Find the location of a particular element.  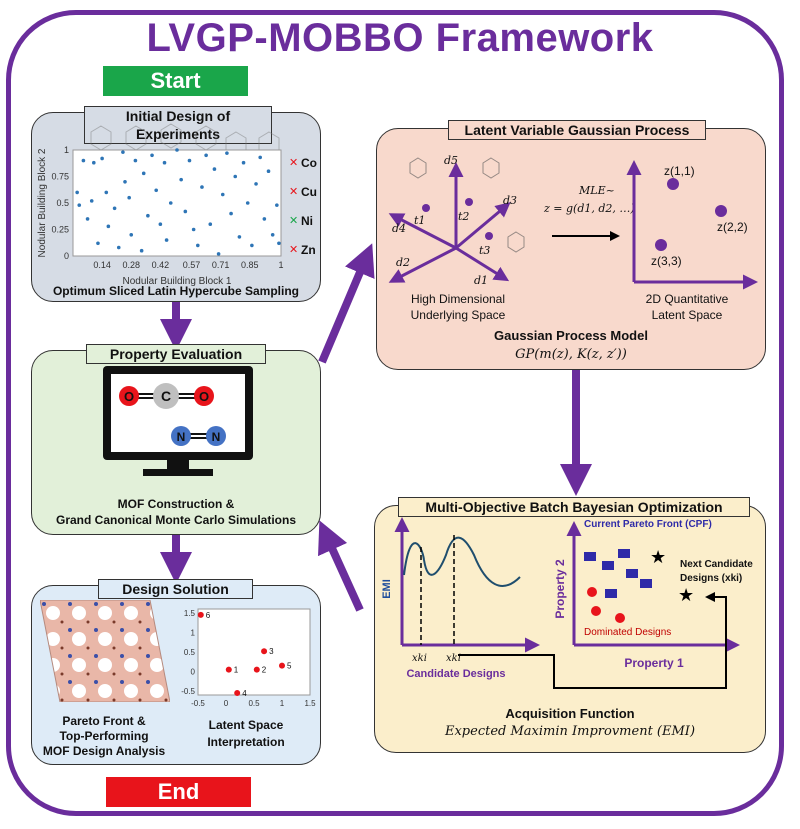

design-caption-left-2: Top-Performing is located at coordinates (104, 736).